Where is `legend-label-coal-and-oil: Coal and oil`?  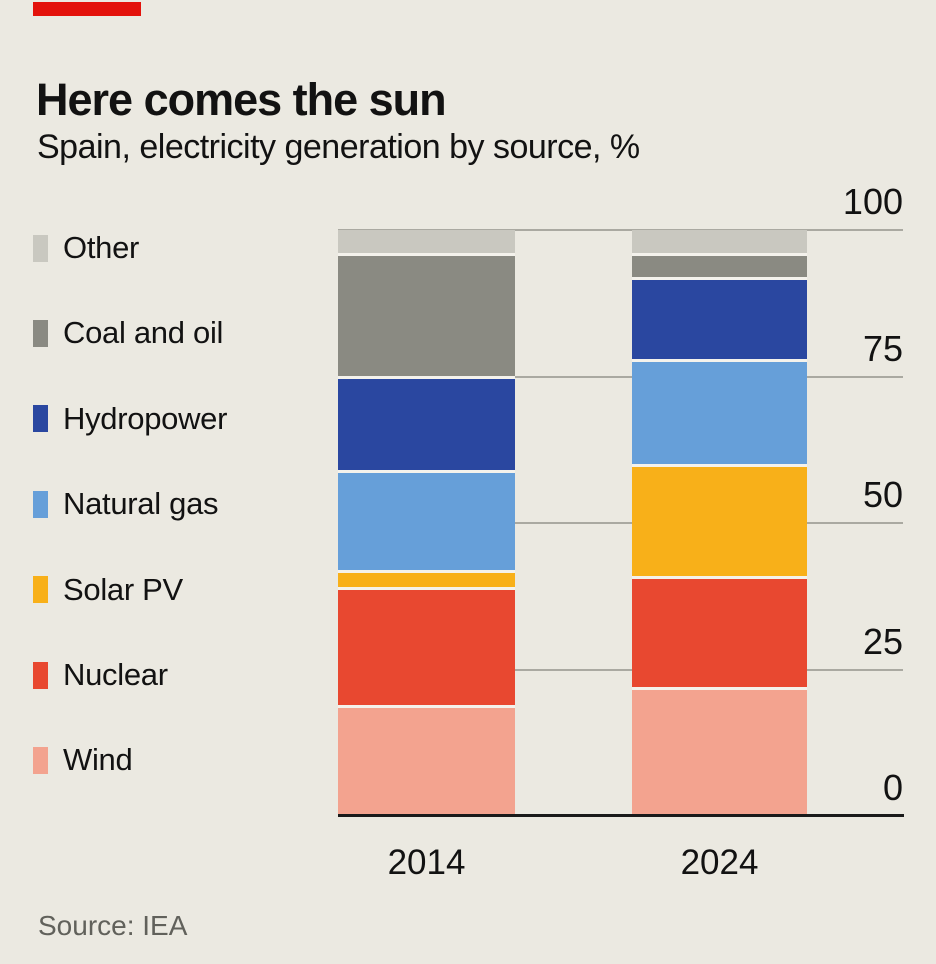
legend-label-coal-and-oil: Coal and oil is located at coordinates (143, 333).